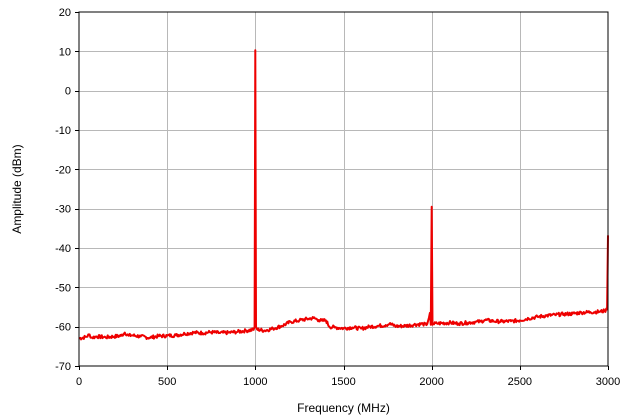 This screenshot has height=417, width=632. What do you see at coordinates (608, 382) in the screenshot?
I see `x-tick-label: 3000` at bounding box center [608, 382].